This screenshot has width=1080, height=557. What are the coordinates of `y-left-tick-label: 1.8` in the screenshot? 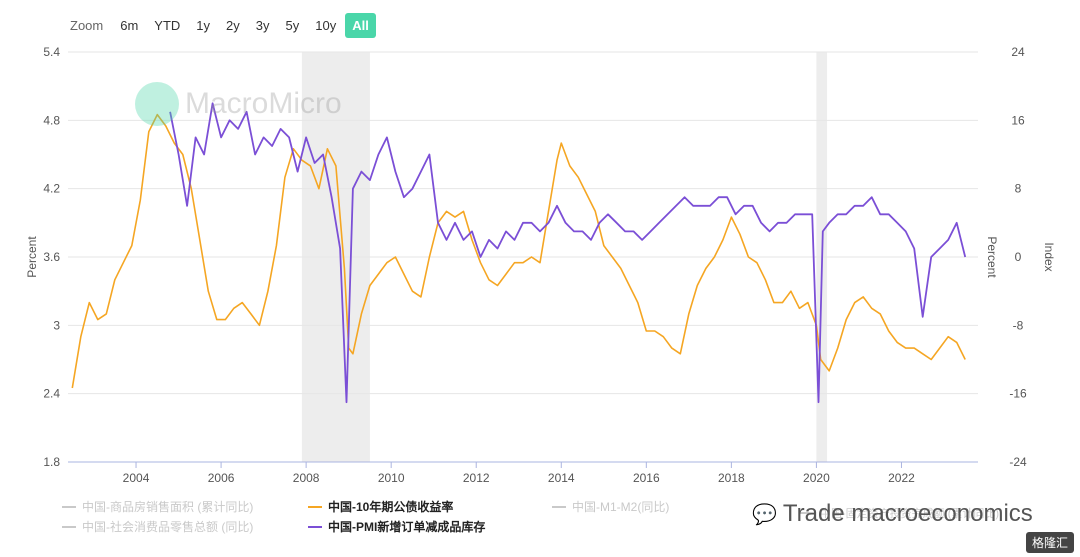 It's located at (51, 462).